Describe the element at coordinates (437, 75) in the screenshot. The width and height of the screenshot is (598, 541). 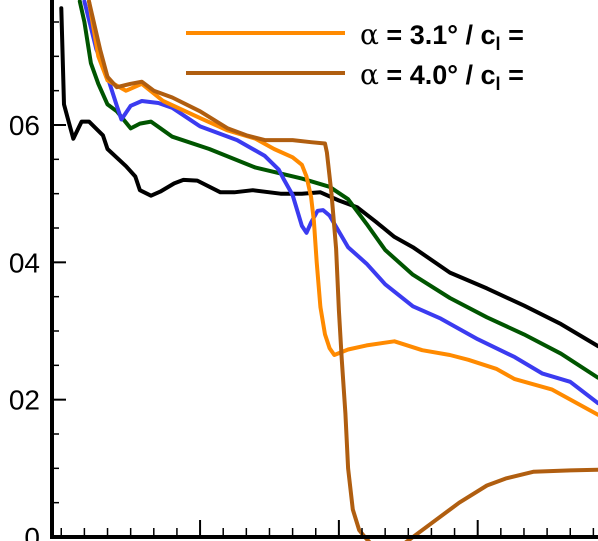
I see `legend-text: = 4.0° / c` at that location.